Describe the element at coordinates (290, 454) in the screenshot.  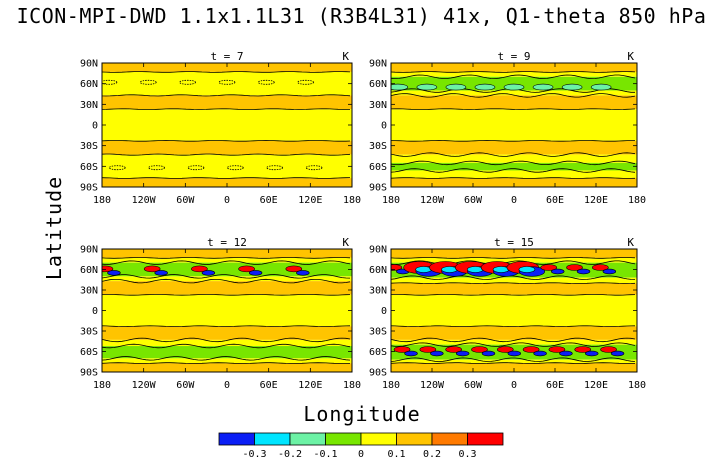
I see `colorbar-tick-label: -0.2` at that location.